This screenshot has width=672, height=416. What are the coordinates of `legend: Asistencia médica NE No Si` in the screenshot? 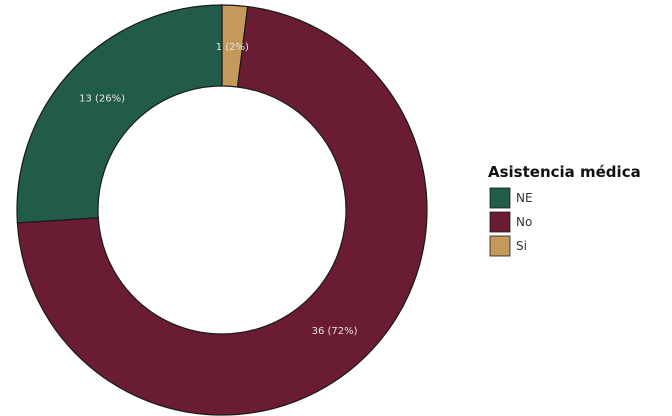 It's located at (564, 210).